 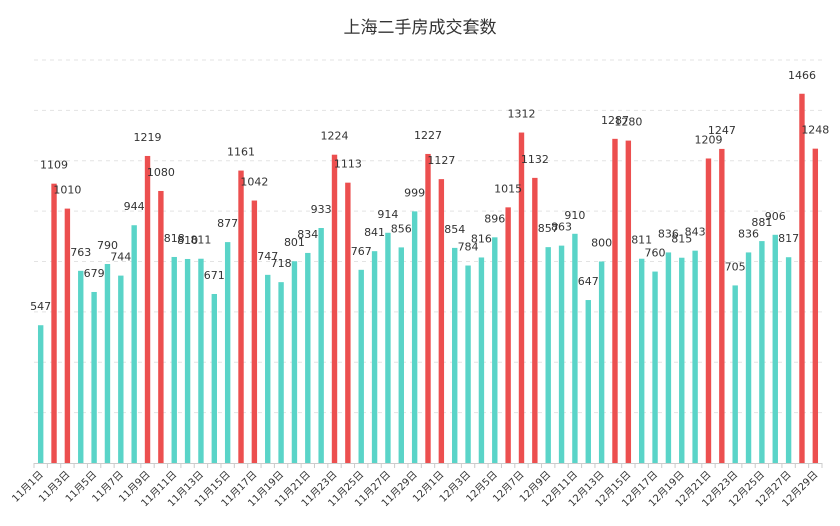 I want to click on data-label: 1015, so click(x=508, y=188).